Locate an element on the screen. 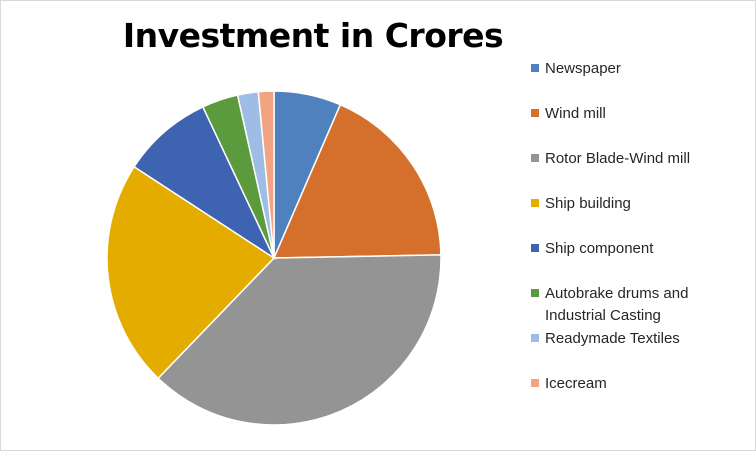  chart-title-text: Investment in Crores is located at coordinates (313, 35).